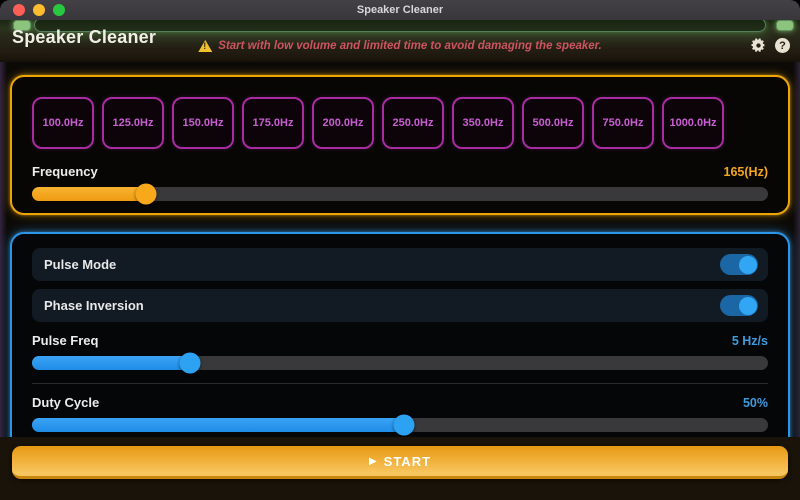 This screenshot has width=800, height=500. Describe the element at coordinates (483, 123) in the screenshot. I see `preset-350hz: 350.0Hz` at that location.